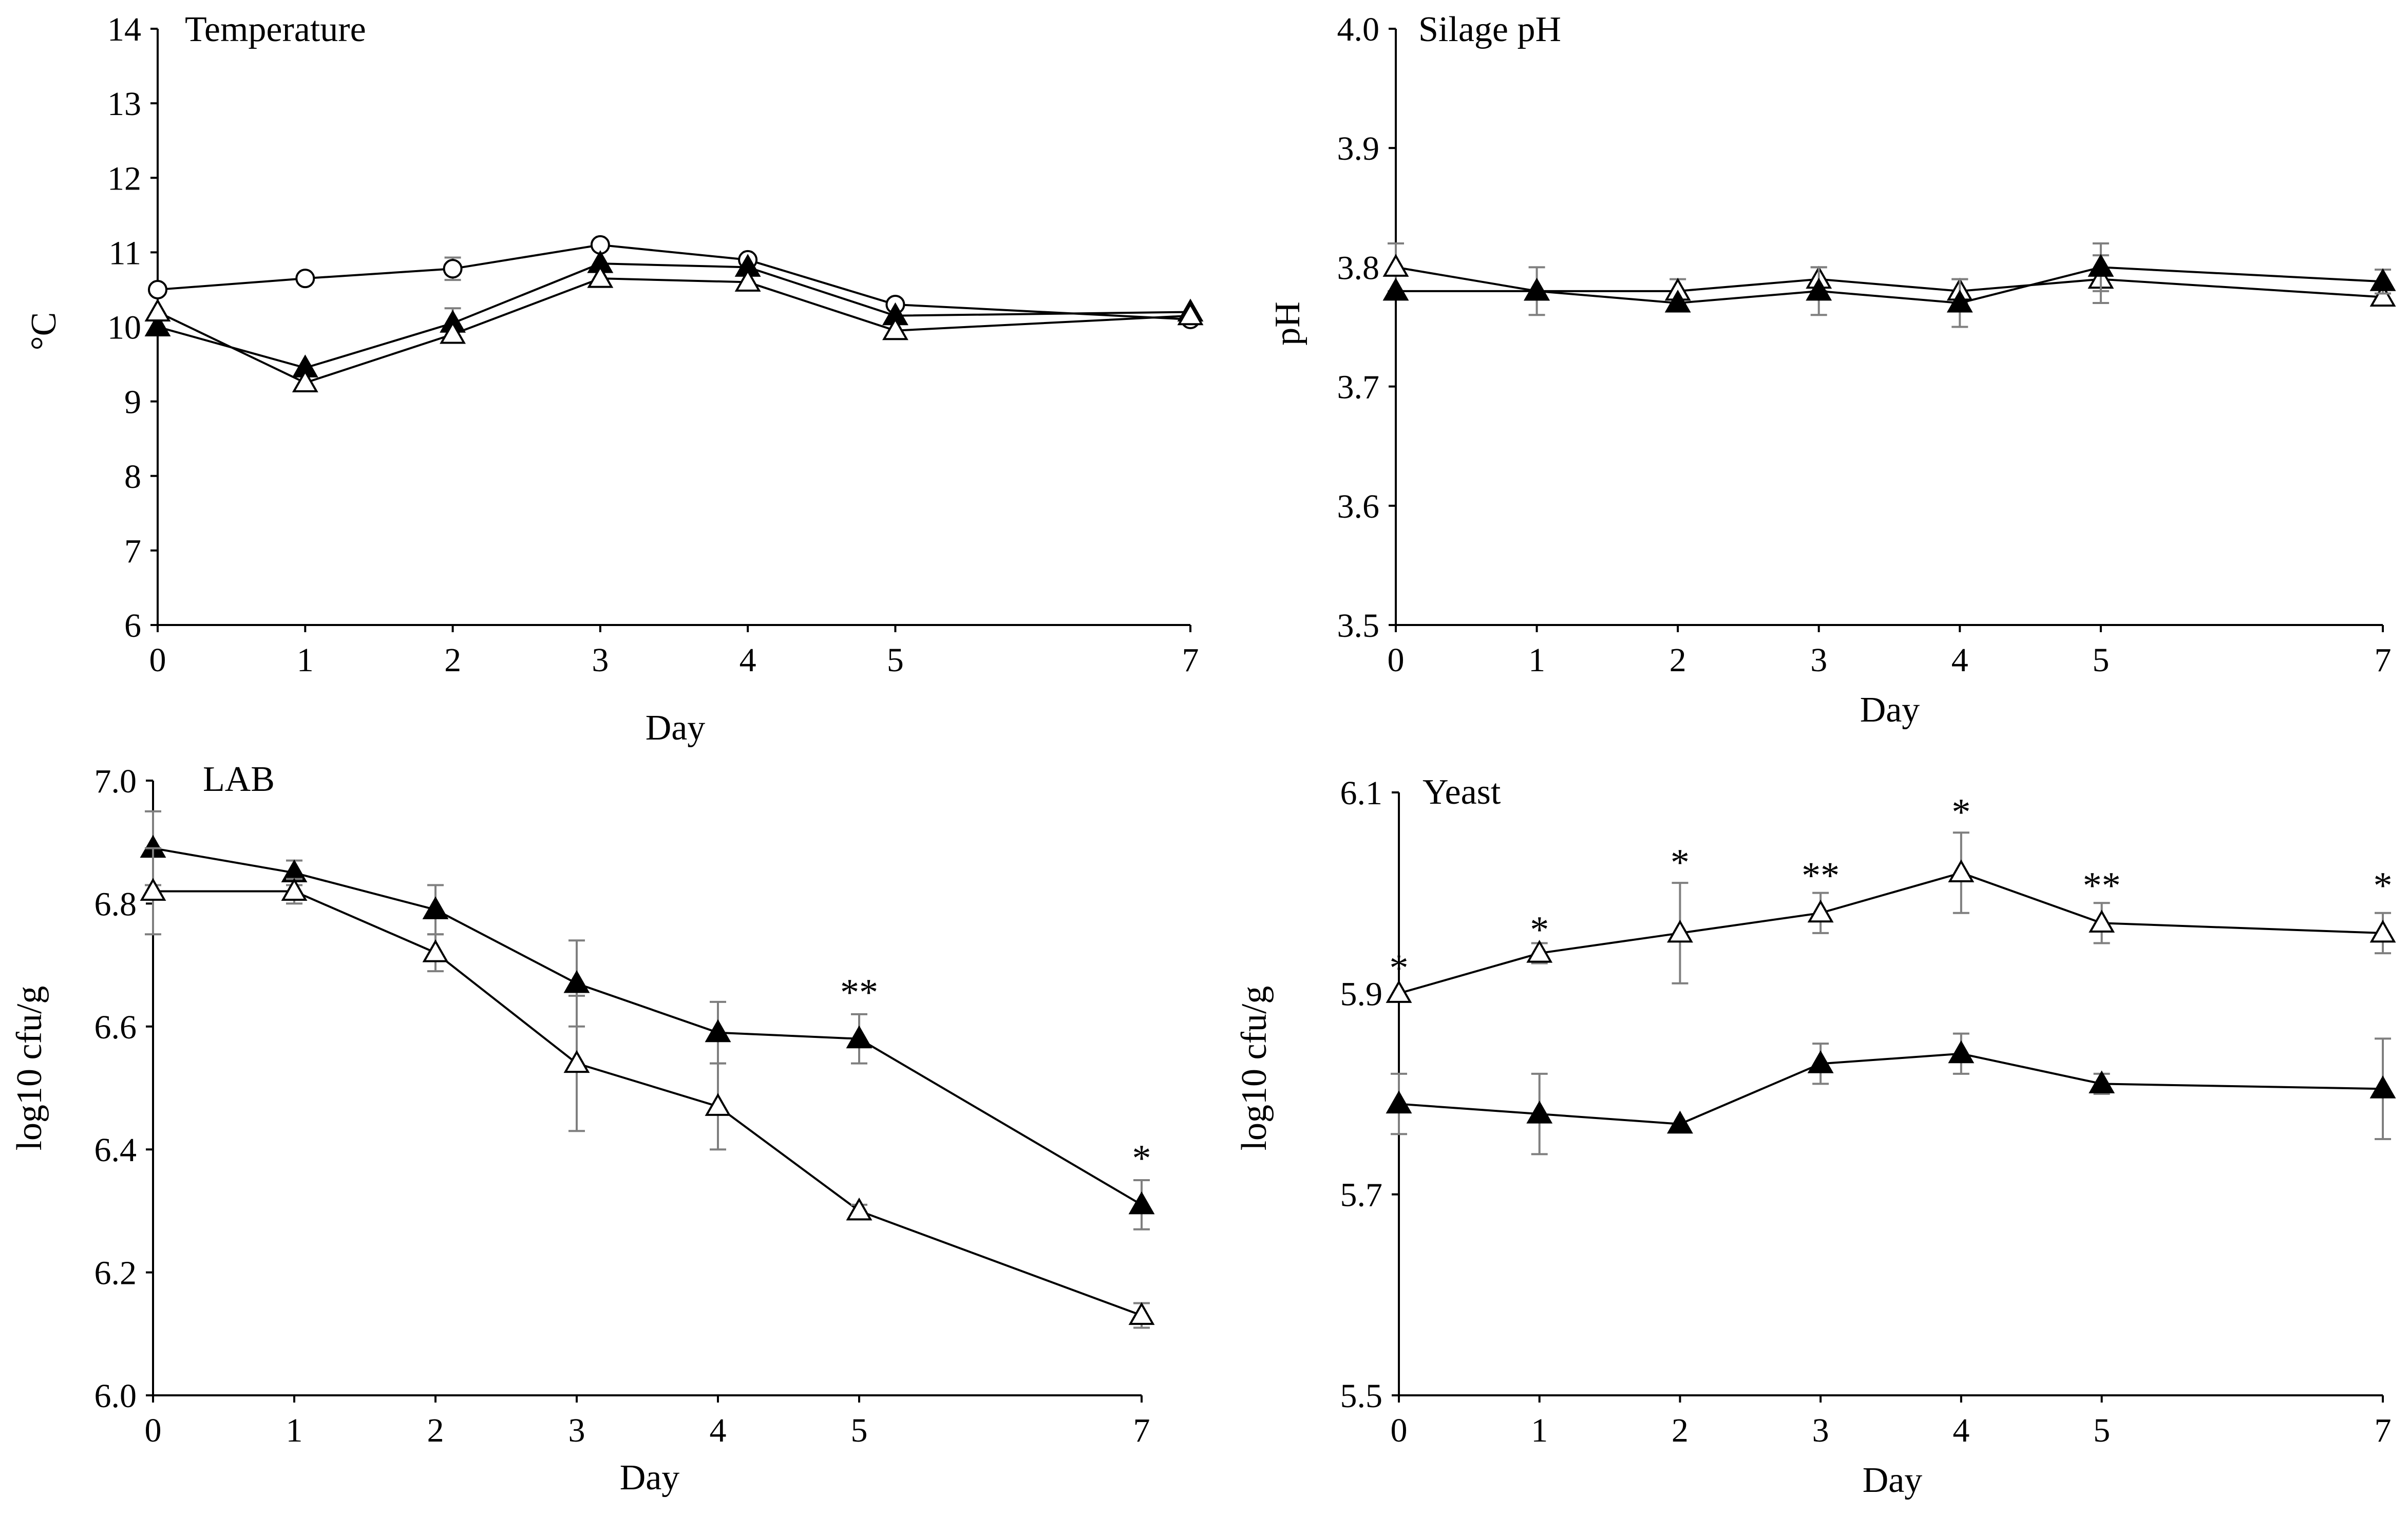 Image resolution: width=2408 pixels, height=1515 pixels. What do you see at coordinates (115, 1150) in the screenshot?
I see `y-tick-label: 6.4` at bounding box center [115, 1150].